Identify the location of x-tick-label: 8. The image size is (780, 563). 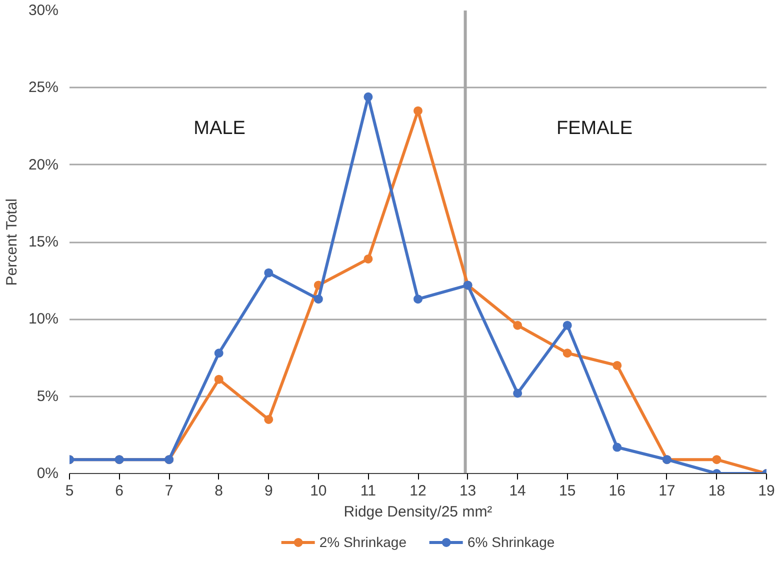
(219, 491).